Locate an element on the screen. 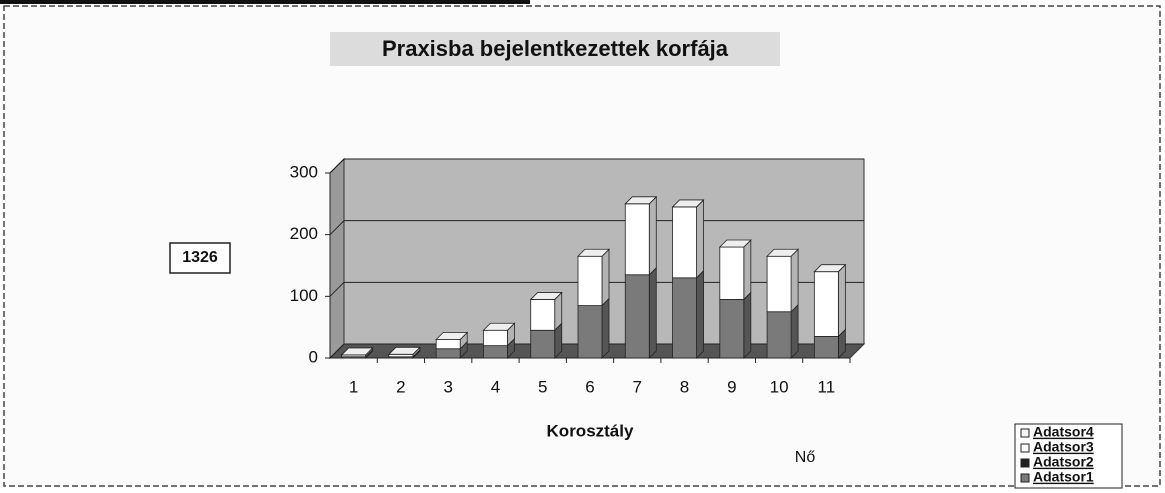  legend-label: Adatsor2 is located at coordinates (1063, 462).